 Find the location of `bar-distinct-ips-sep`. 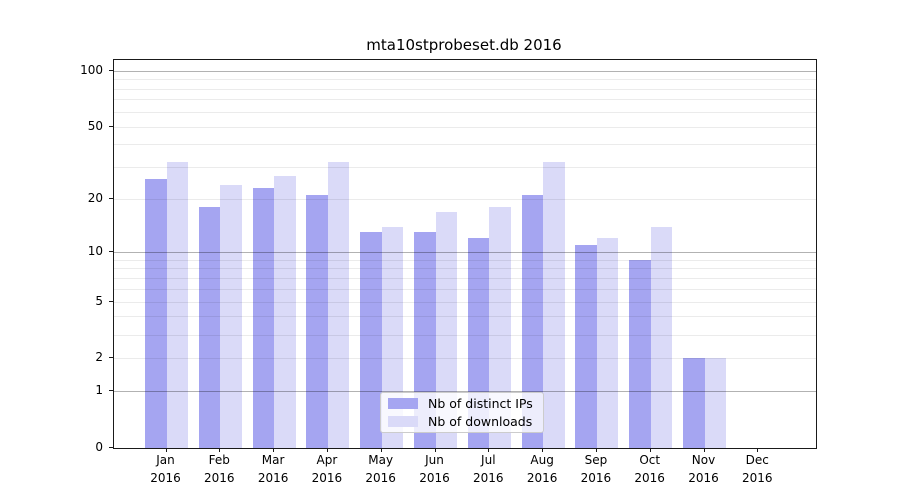

bar-distinct-ips-sep is located at coordinates (586, 346).